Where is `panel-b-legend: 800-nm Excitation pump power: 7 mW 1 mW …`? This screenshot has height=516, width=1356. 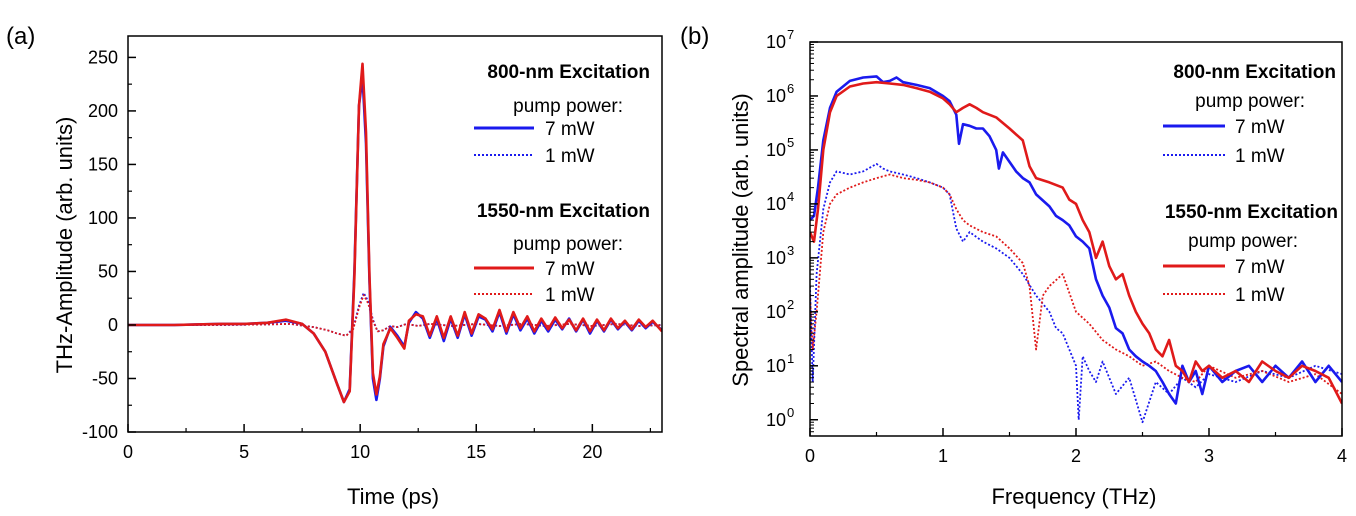
panel-b-legend: 800-nm Excitation pump power: 7 mW 1 mW … is located at coordinates (1237, 182).